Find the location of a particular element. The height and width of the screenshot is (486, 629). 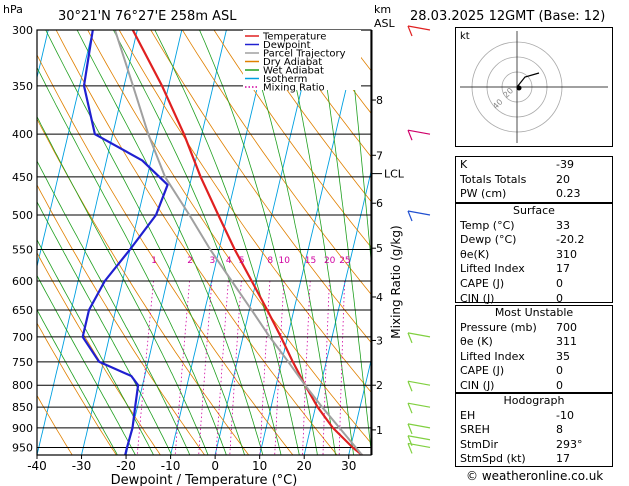

surface-title: Surface is located at coordinates (534, 210).